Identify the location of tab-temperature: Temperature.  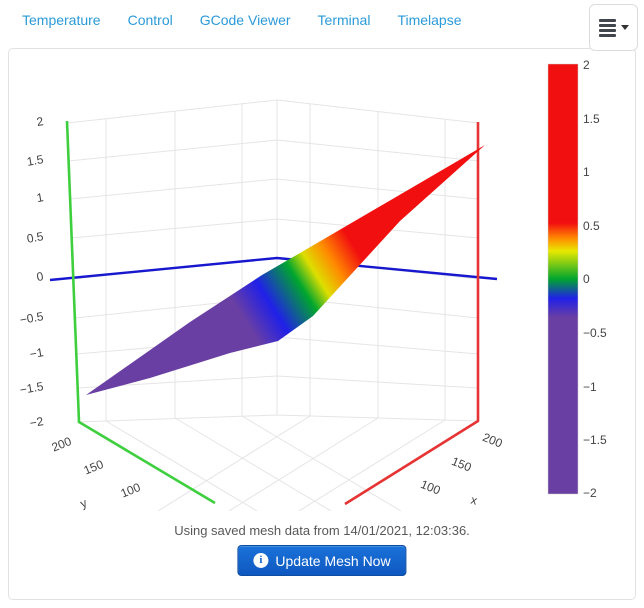
(61, 20).